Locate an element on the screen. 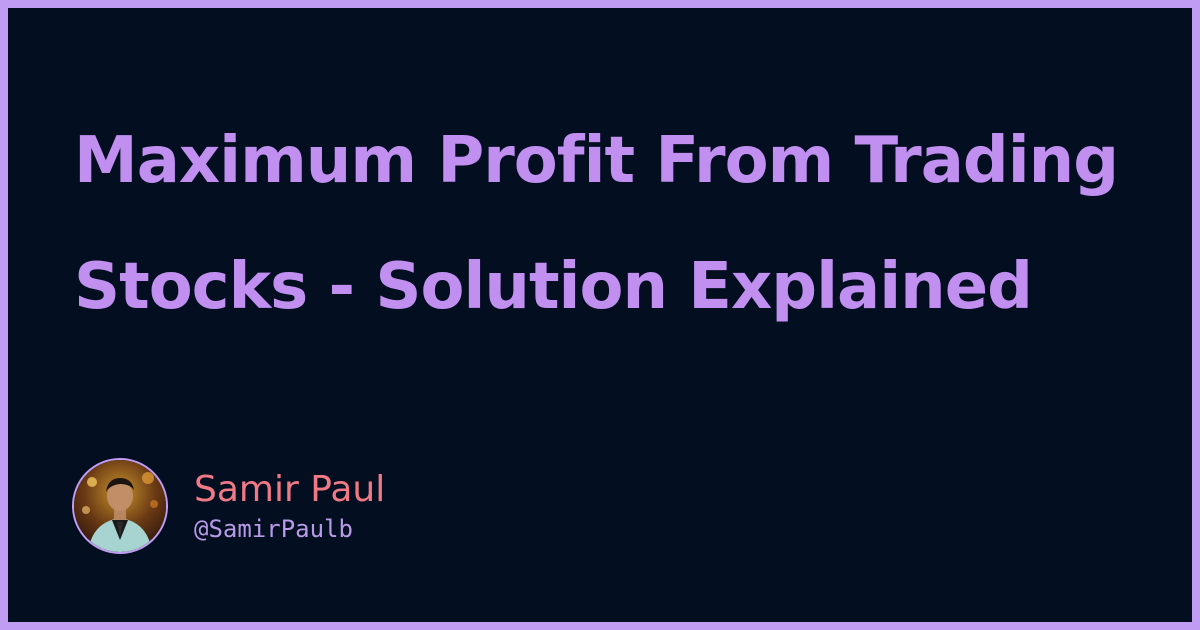  author-name: Samir Paul is located at coordinates (290, 489).